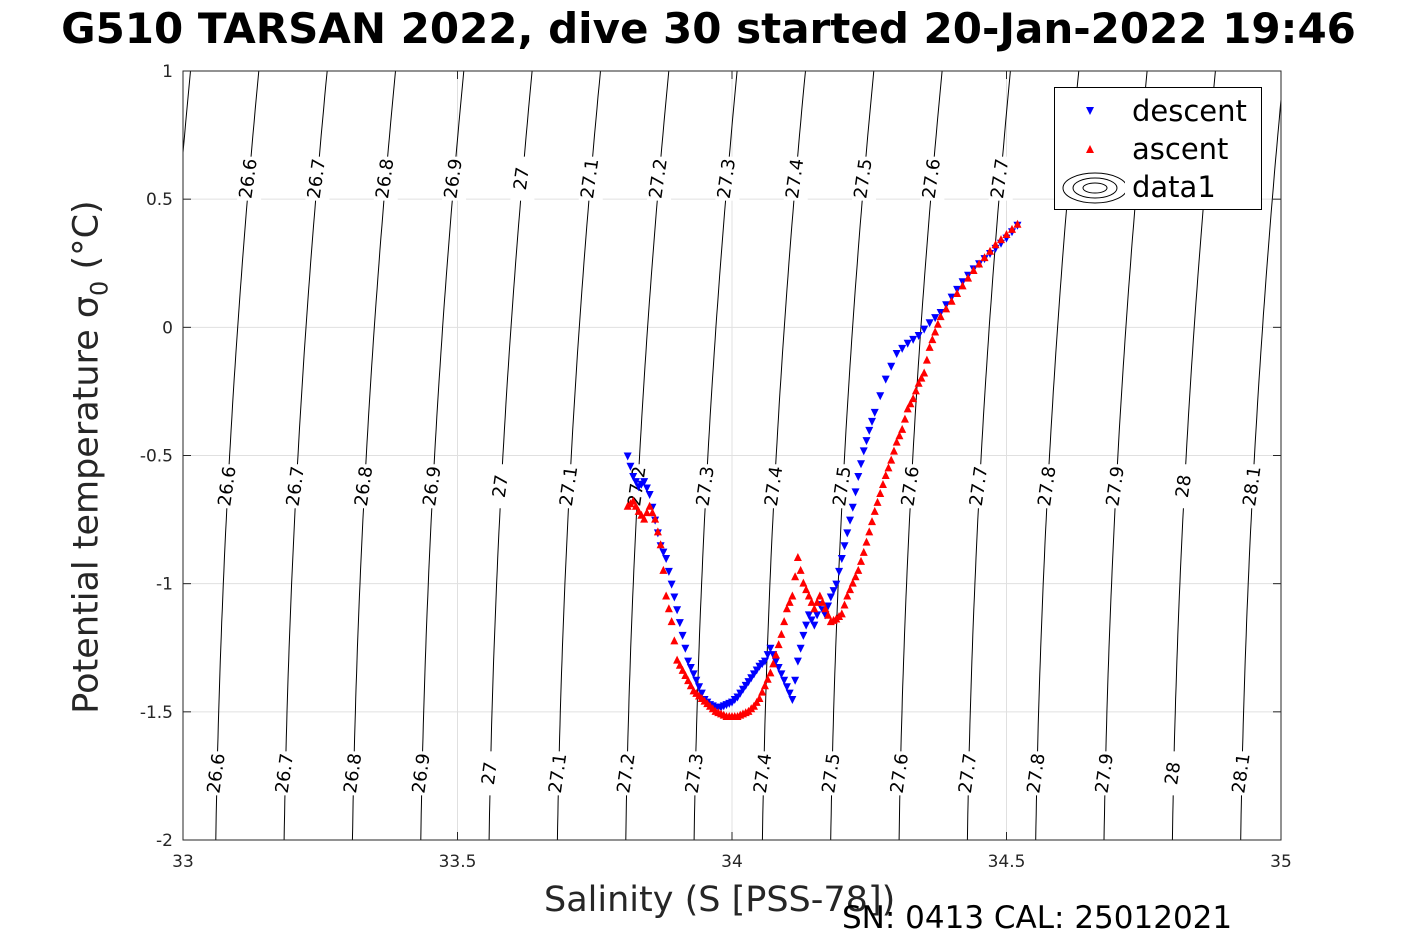 The height and width of the screenshot is (945, 1417). What do you see at coordinates (1090, 149) in the screenshot?
I see `legend-ascent-marker` at bounding box center [1090, 149].